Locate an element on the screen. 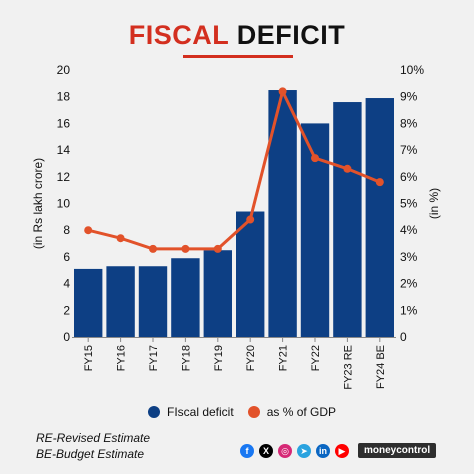 Image resolution: width=474 pixels, height=474 pixels. chart-title: FISCAL DEFICIT is located at coordinates (237, 35).